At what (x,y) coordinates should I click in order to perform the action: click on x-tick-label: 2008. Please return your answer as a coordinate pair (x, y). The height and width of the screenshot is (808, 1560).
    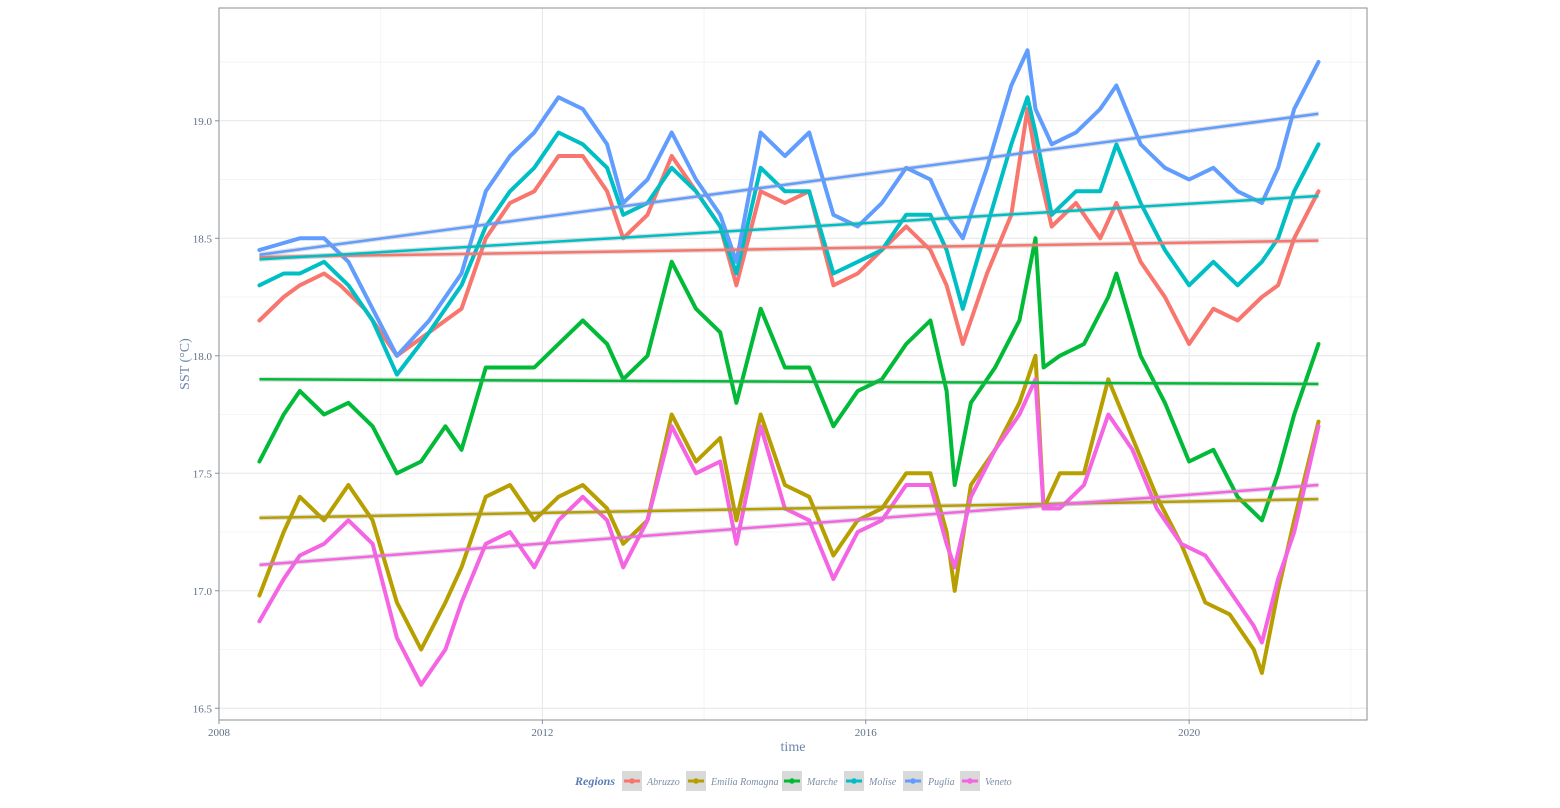
    Looking at the image, I should click on (219, 733).